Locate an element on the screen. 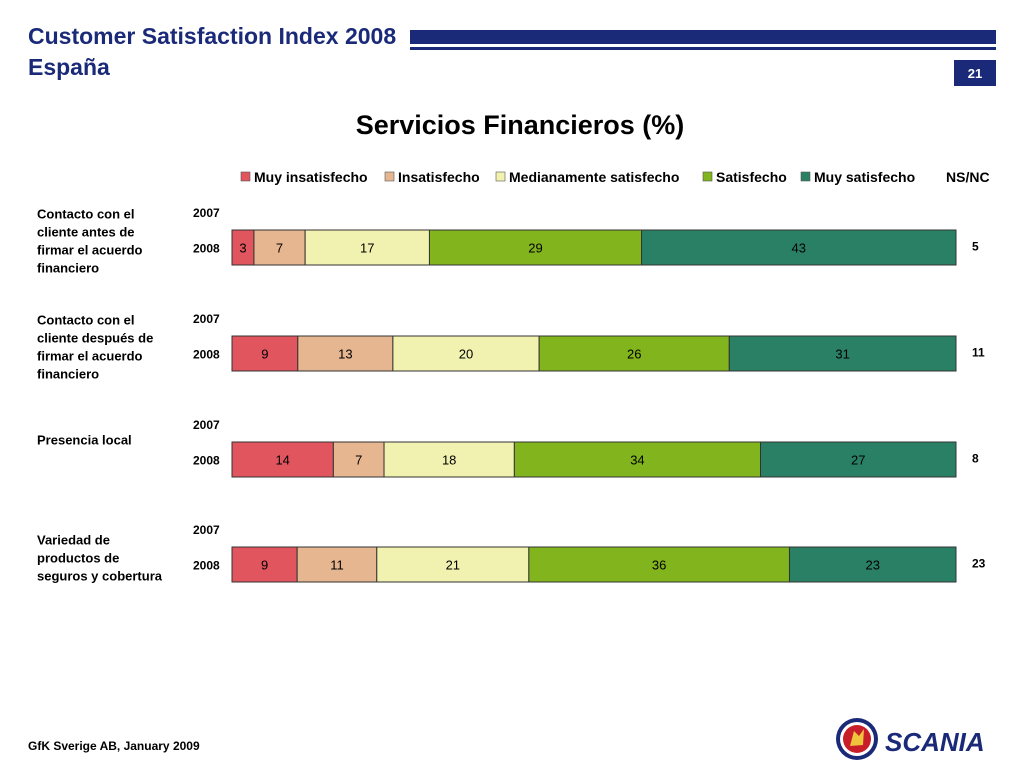  data-label: 43 is located at coordinates (799, 248).